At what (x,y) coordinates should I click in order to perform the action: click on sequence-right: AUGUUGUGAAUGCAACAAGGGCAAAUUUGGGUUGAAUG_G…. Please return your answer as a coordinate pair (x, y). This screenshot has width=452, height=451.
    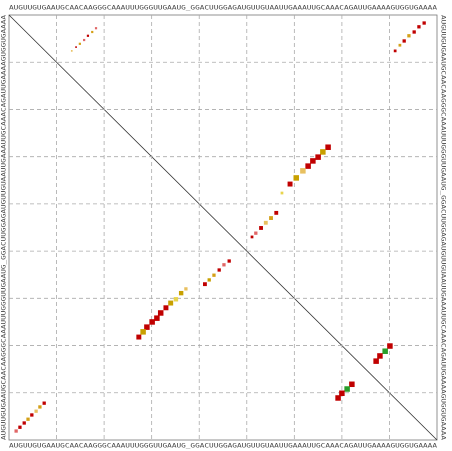
    Looking at the image, I should click on (443, 227).